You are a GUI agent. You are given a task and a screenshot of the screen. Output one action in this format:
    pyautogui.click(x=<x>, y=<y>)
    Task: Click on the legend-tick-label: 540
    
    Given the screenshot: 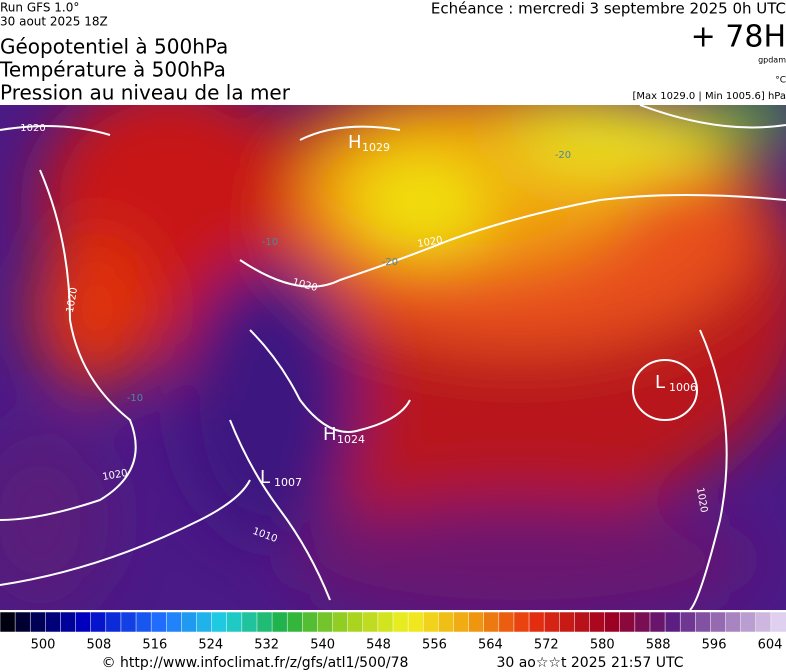 What is the action you would take?
    pyautogui.click(x=322, y=645)
    